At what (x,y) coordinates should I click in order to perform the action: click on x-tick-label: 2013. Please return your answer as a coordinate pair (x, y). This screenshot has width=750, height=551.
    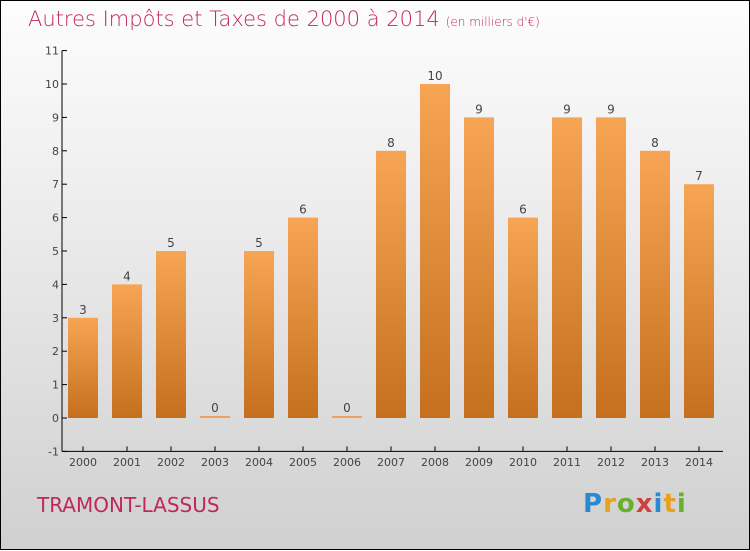
    Looking at the image, I should click on (655, 462).